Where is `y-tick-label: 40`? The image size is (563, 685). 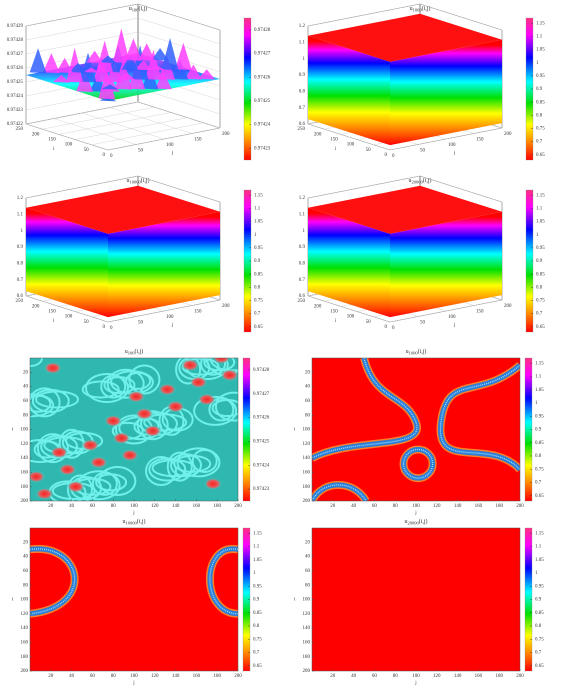 y-tick-label: 40 is located at coordinates (308, 557).